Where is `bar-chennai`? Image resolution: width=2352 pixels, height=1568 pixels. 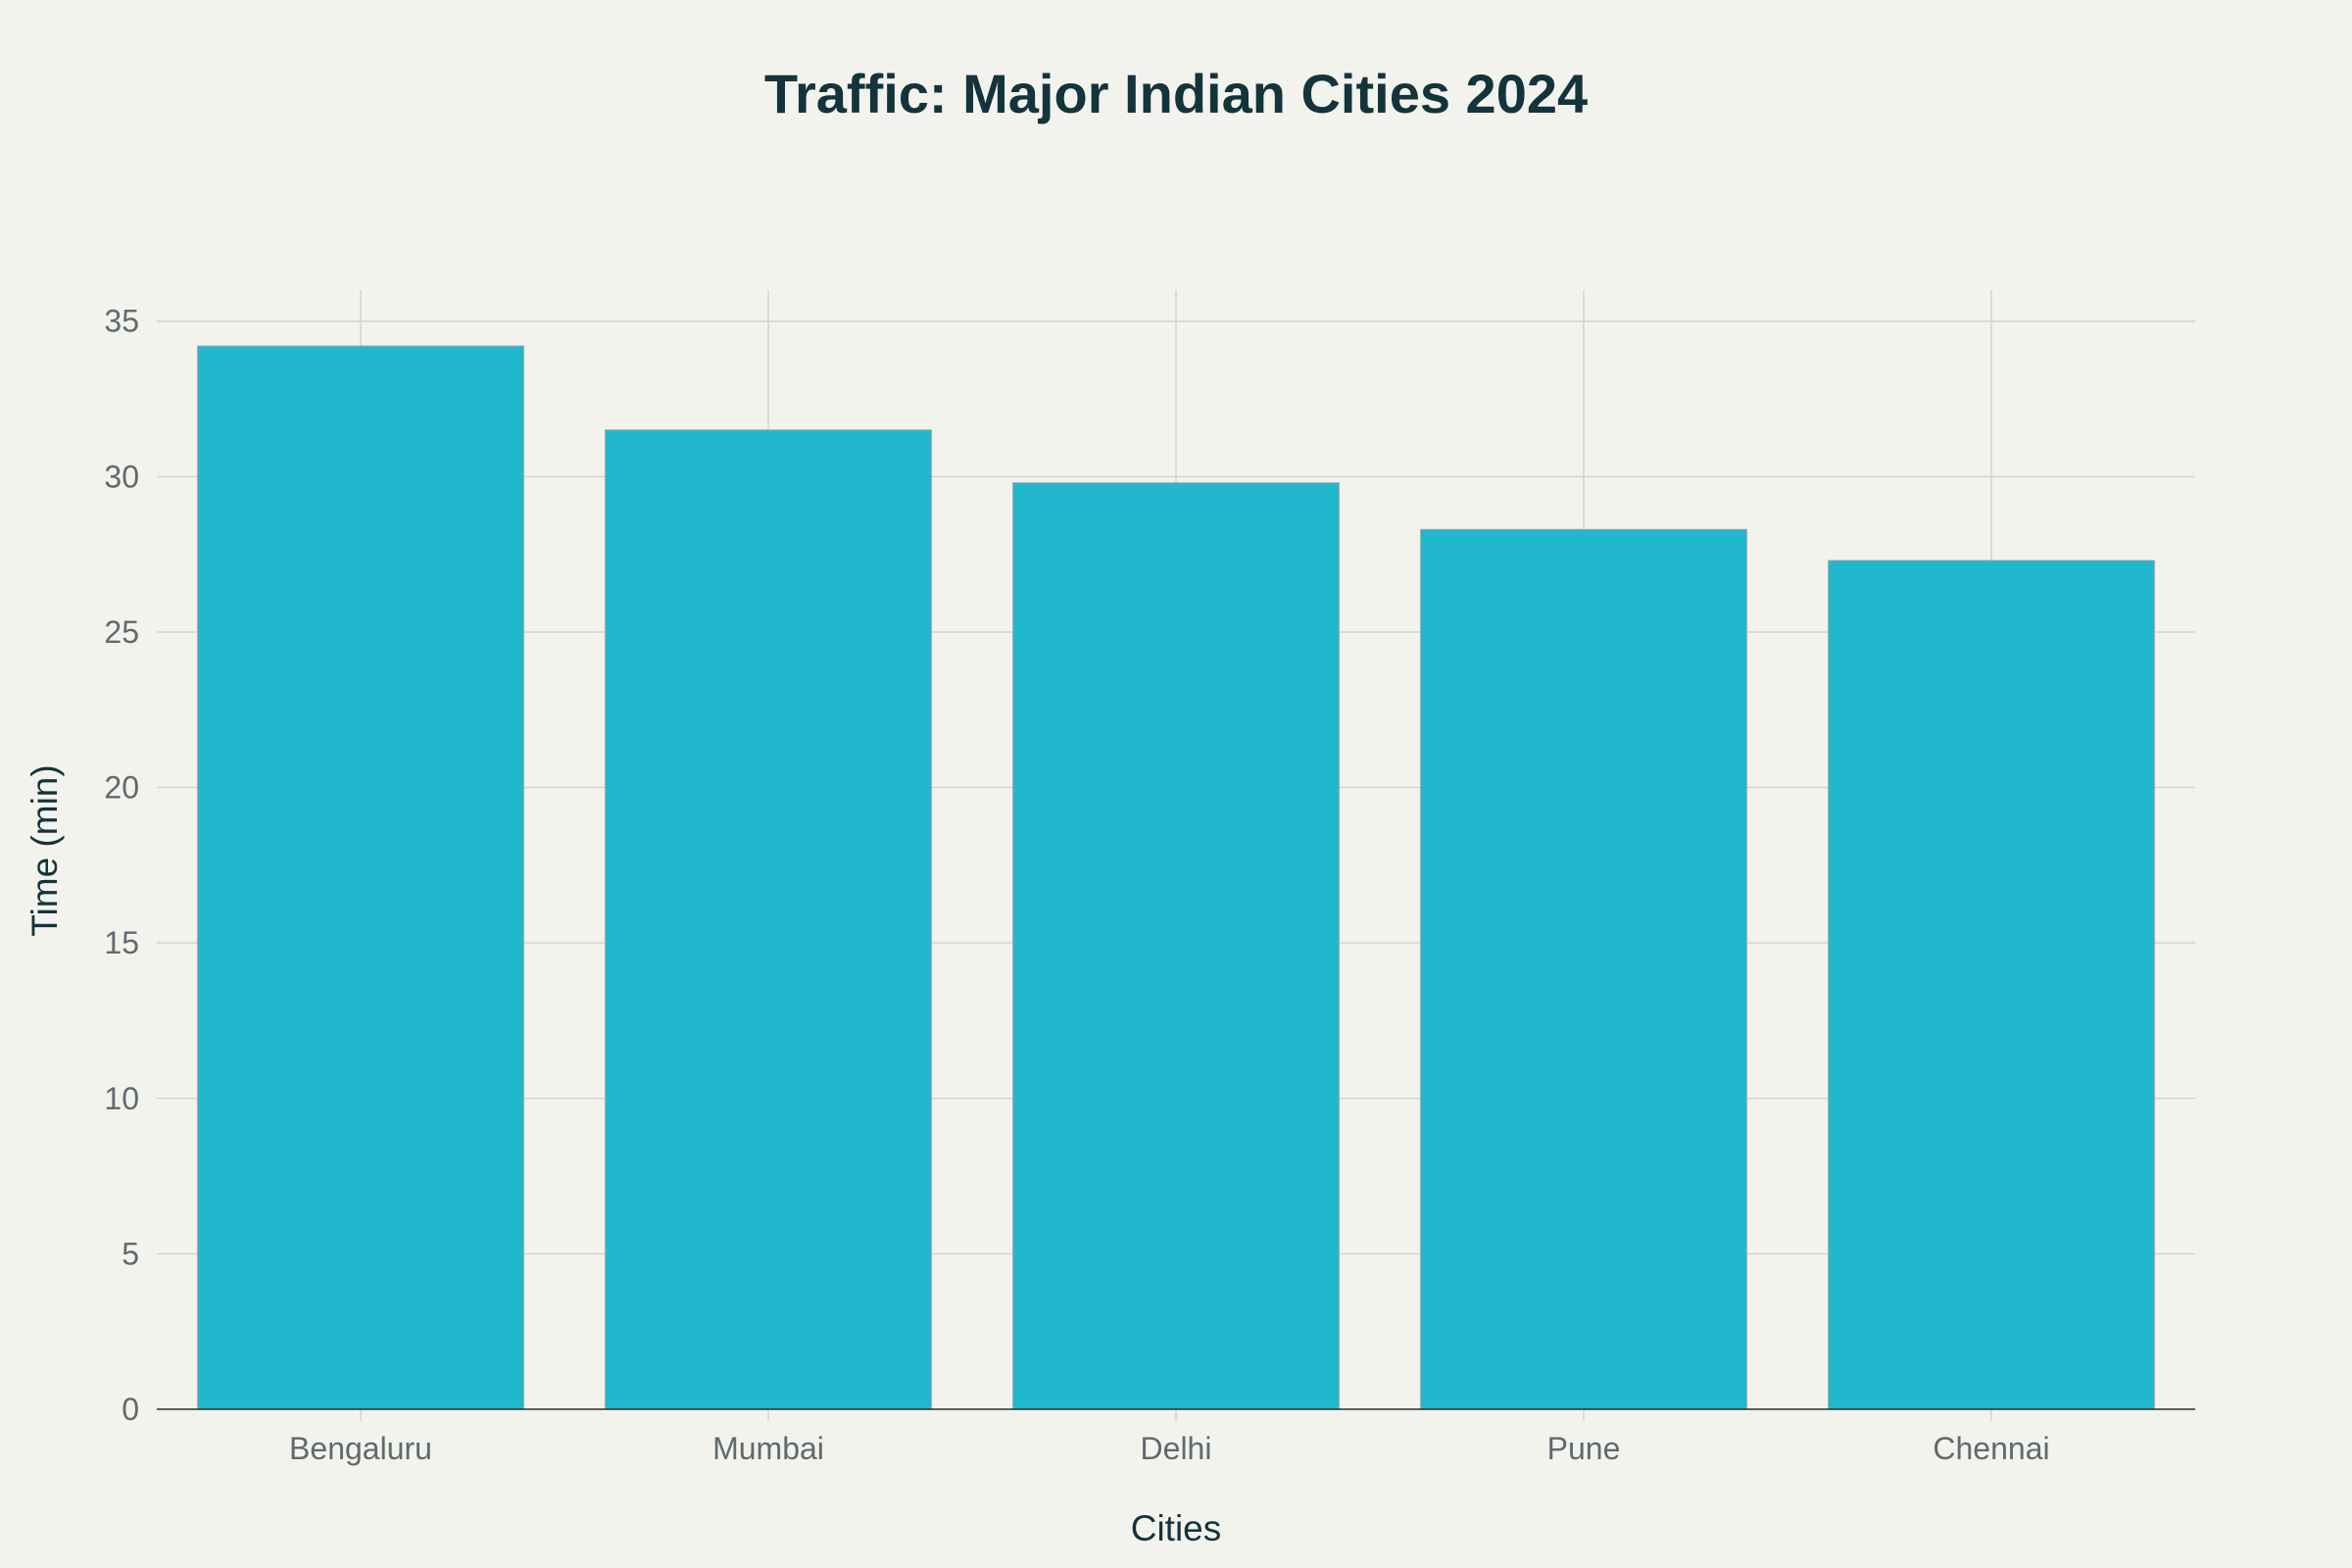 bar-chennai is located at coordinates (1991, 985).